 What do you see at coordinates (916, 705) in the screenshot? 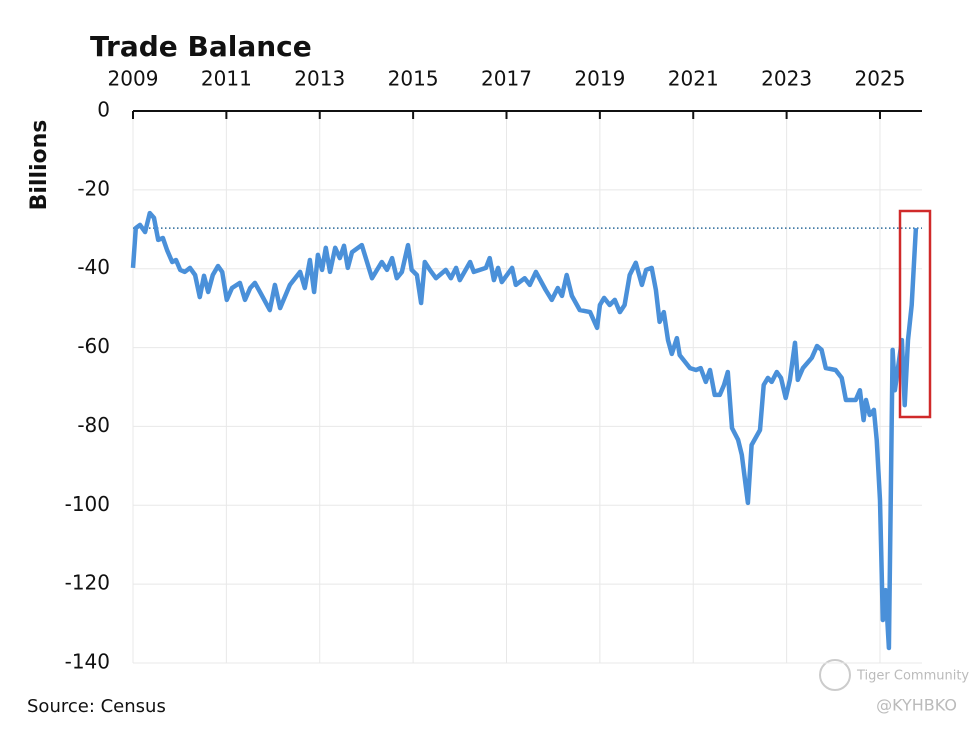
I see `credit: @KYHBKO` at bounding box center [916, 705].